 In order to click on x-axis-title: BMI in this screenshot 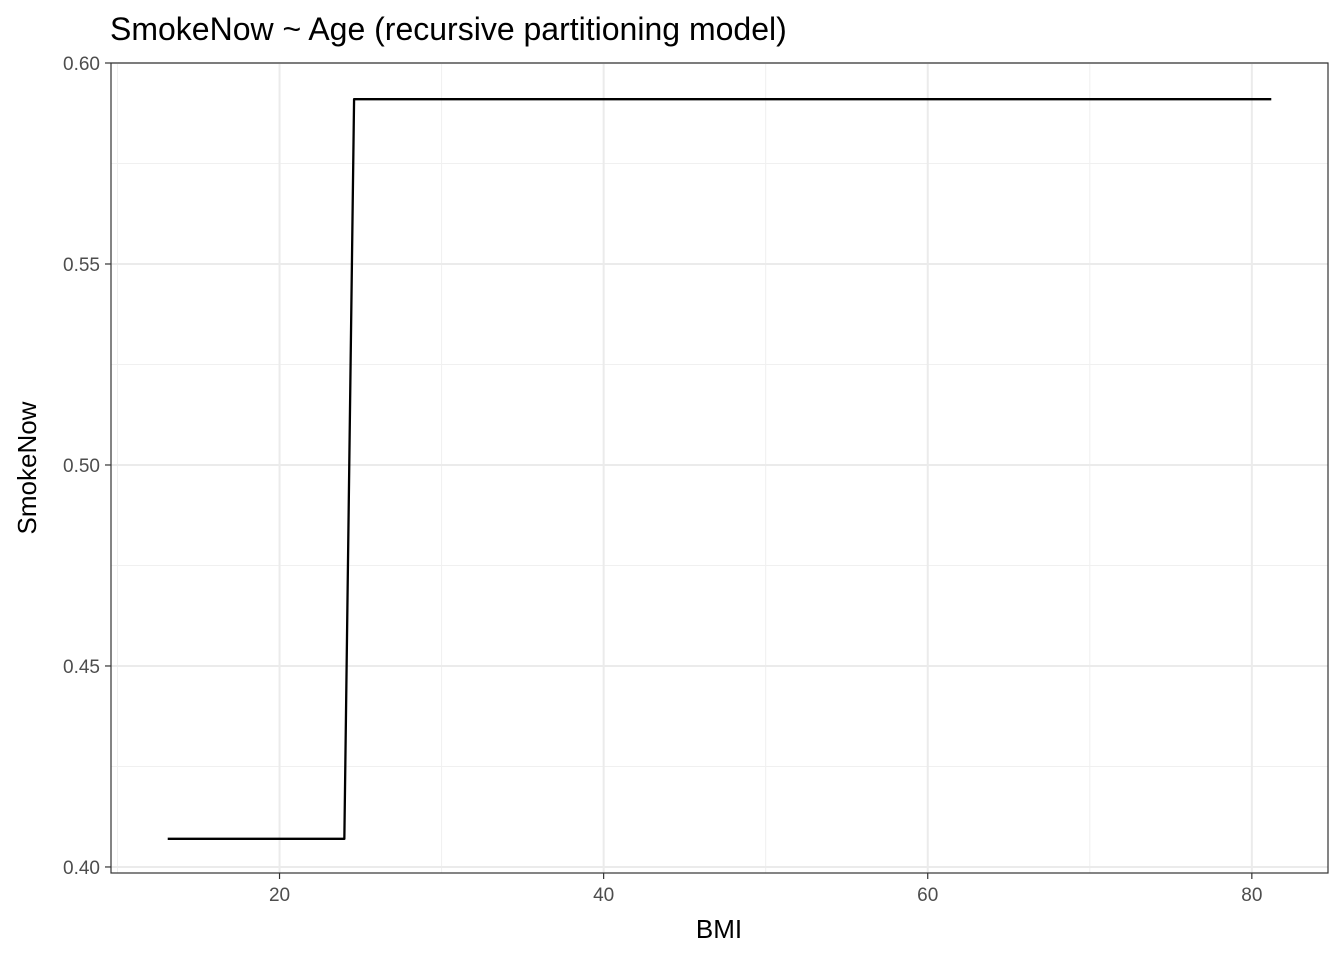, I will do `click(719, 929)`.